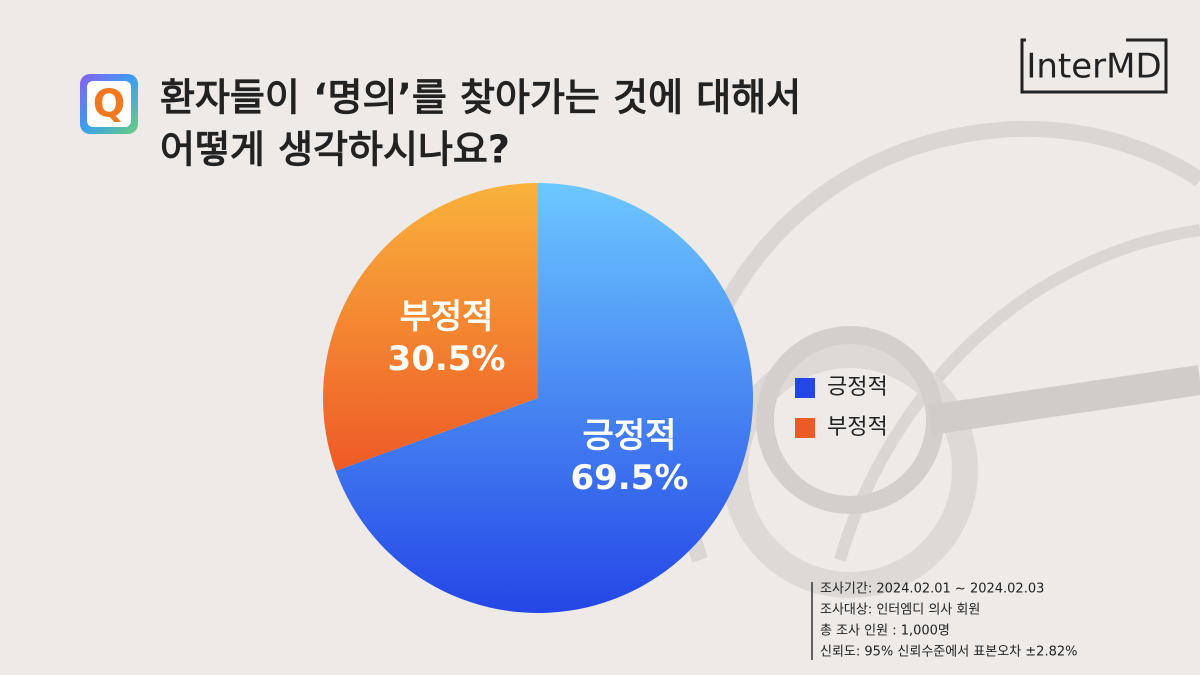  What do you see at coordinates (1093, 67) in the screenshot?
I see `logo: InterMD` at bounding box center [1093, 67].